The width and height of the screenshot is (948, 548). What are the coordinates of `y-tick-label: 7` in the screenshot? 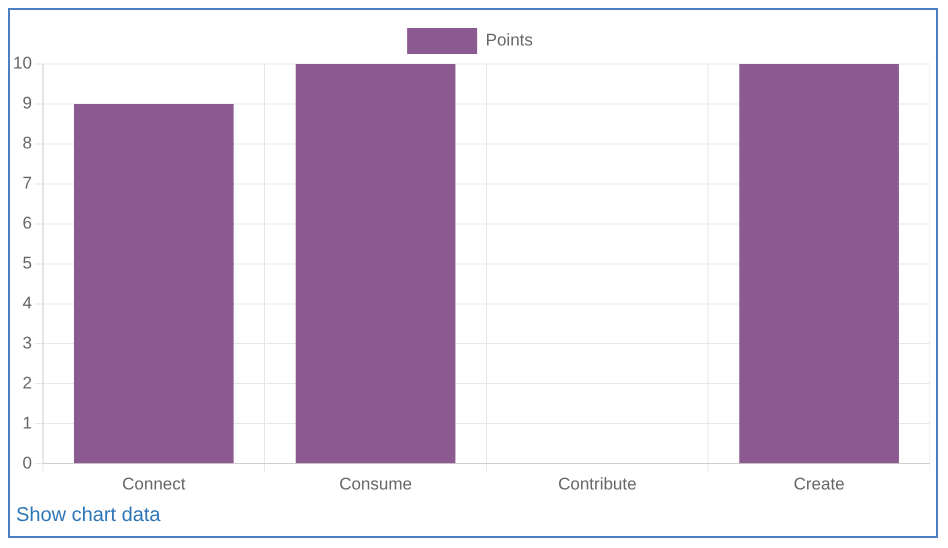 It's located at (27, 183).